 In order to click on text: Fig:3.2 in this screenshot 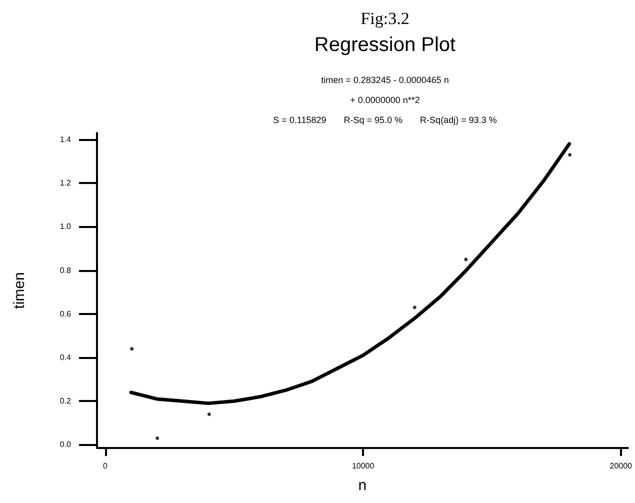, I will do `click(385, 18)`.